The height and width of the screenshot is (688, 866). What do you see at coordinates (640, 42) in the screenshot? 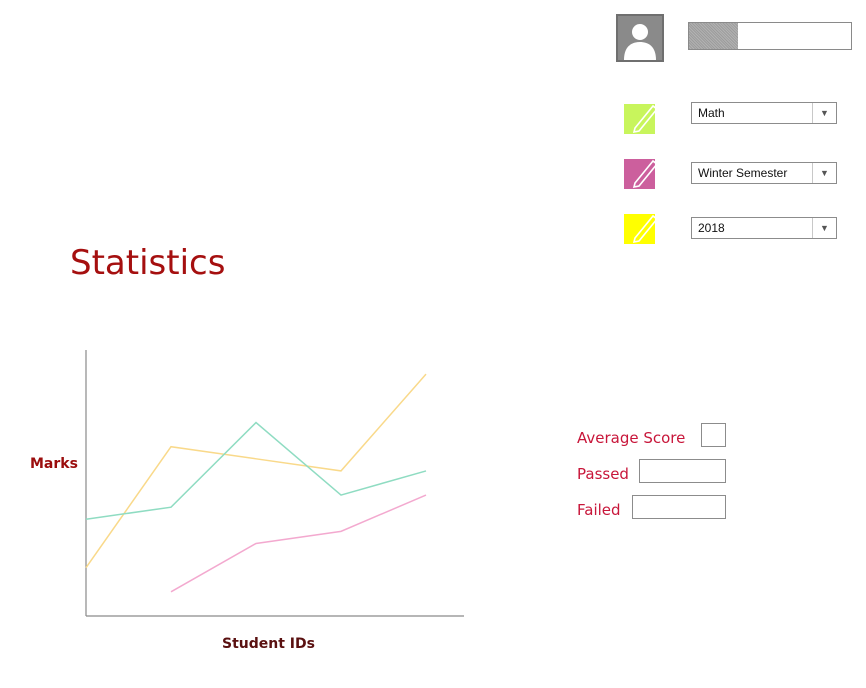
I see `user-silhouette-icon` at bounding box center [640, 42].